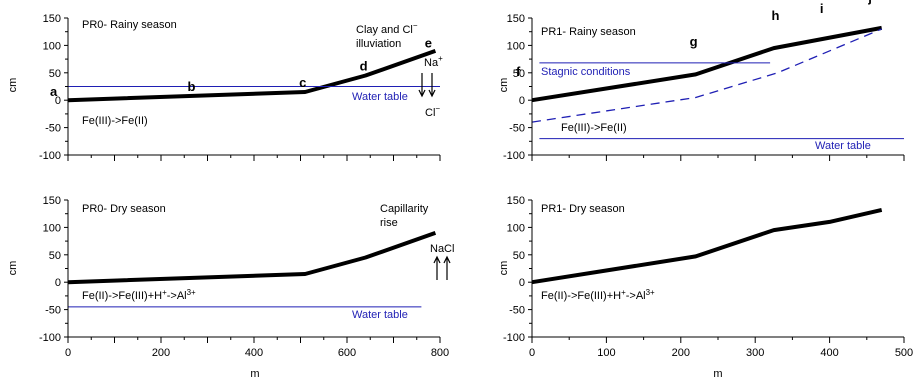 The width and height of the screenshot is (914, 383). What do you see at coordinates (387, 28) in the screenshot?
I see `illuviation-label-line1: Clay and Cl−` at bounding box center [387, 28].